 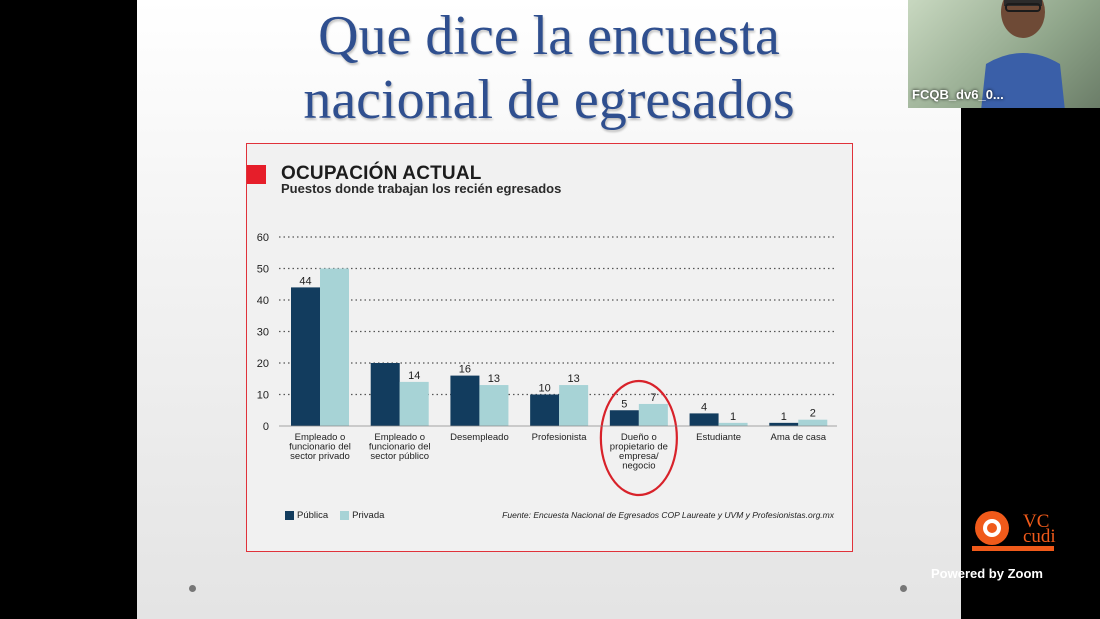 What do you see at coordinates (263, 333) in the screenshot?
I see `y-tick-label: 30` at bounding box center [263, 333].